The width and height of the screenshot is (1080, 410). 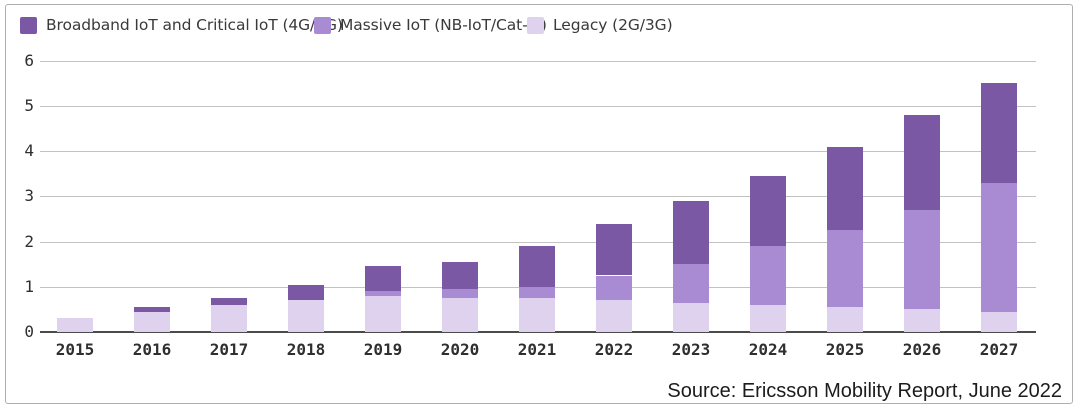 What do you see at coordinates (29, 151) in the screenshot?
I see `y-axis-tick-label-4: 4` at bounding box center [29, 151].